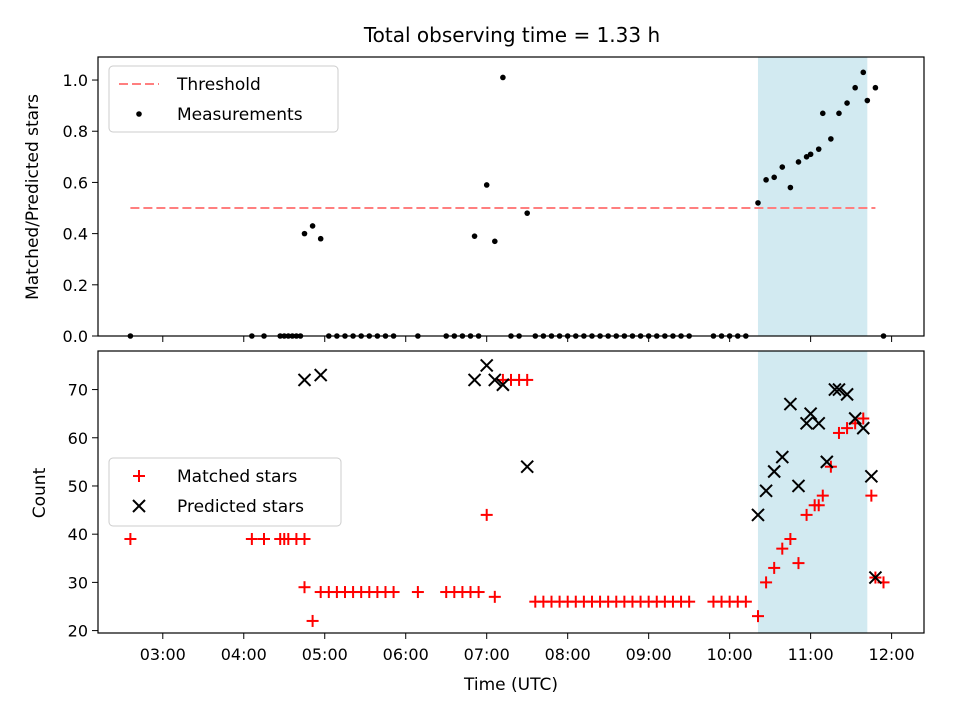 This screenshot has height=720, width=960. Describe the element at coordinates (78, 486) in the screenshot. I see `bottom-y-tick-label: 50` at that location.